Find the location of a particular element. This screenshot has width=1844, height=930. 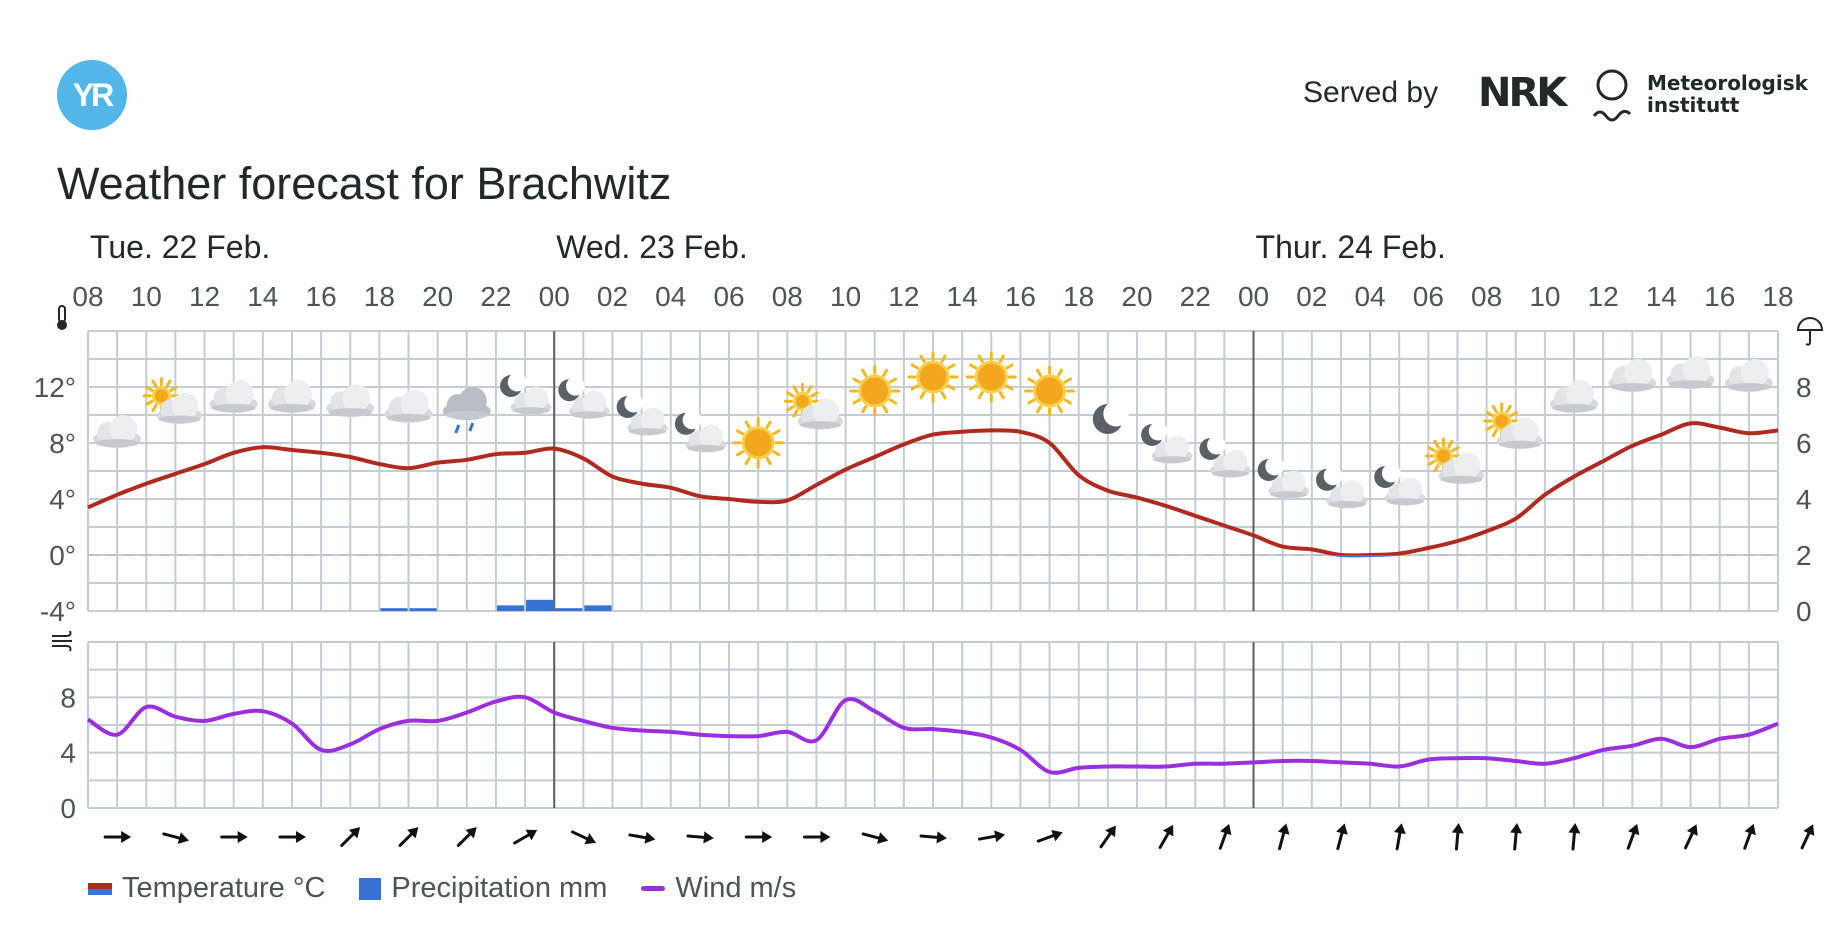

precipitation-tick-label: 0 is located at coordinates (1804, 611).